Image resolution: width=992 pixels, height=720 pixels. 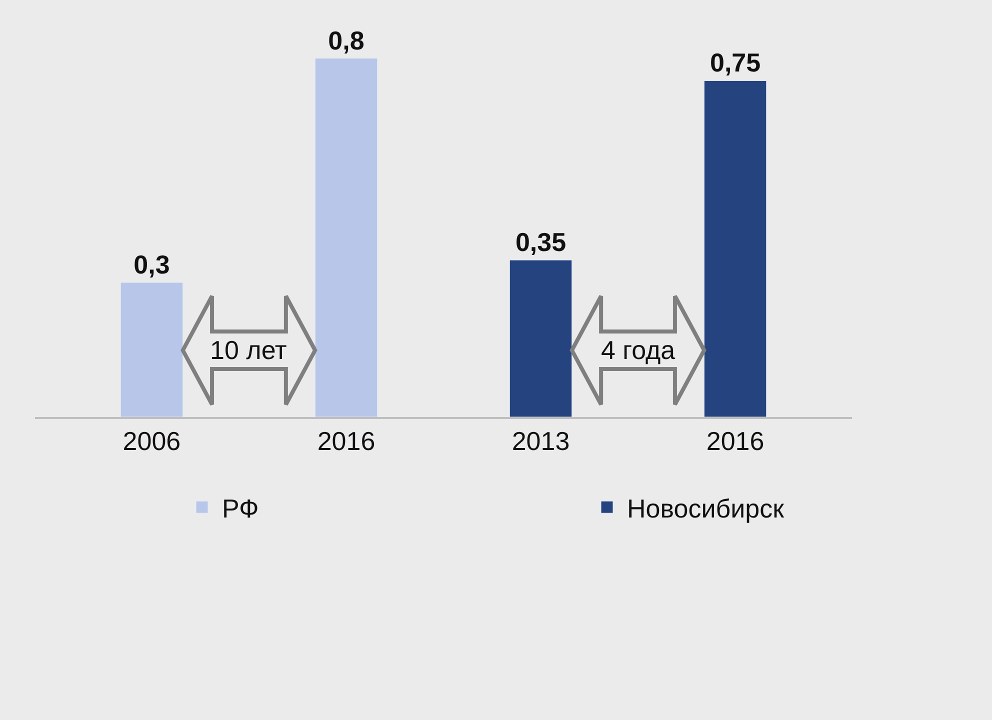 I want to click on x-tick-label: 2006, so click(x=151, y=441).